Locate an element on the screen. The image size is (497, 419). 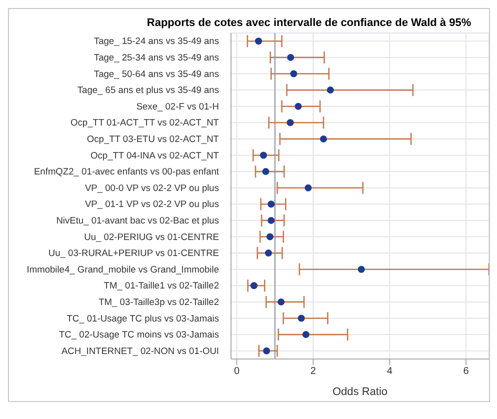
y-tick-label: TM_ 01-Taille1 vs 02-Taille2 is located at coordinates (161, 285).